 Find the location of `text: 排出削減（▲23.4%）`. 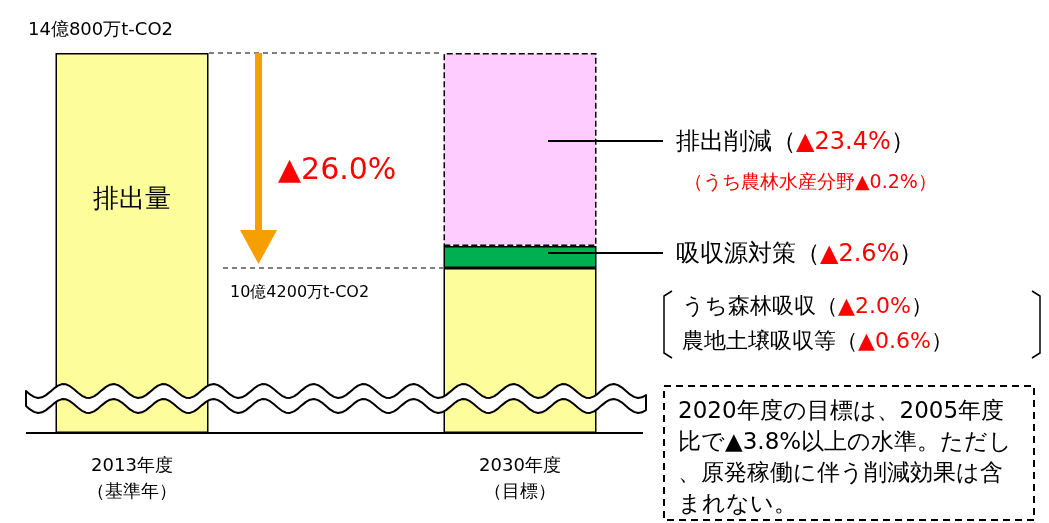

text: 排出削減（▲23.4%） is located at coordinates (795, 141).